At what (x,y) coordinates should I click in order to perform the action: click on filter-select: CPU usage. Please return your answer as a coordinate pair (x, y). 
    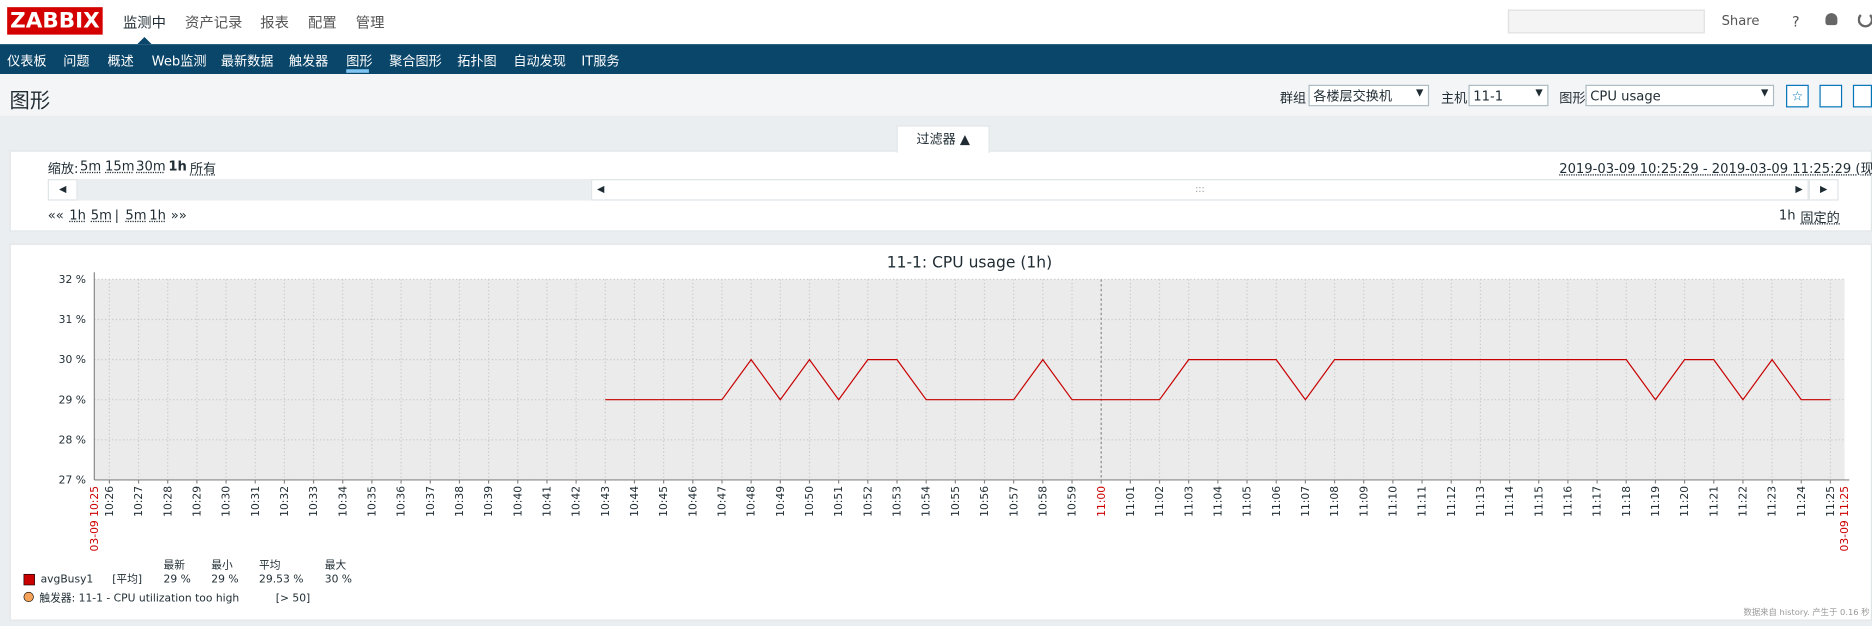
    Looking at the image, I should click on (1680, 95).